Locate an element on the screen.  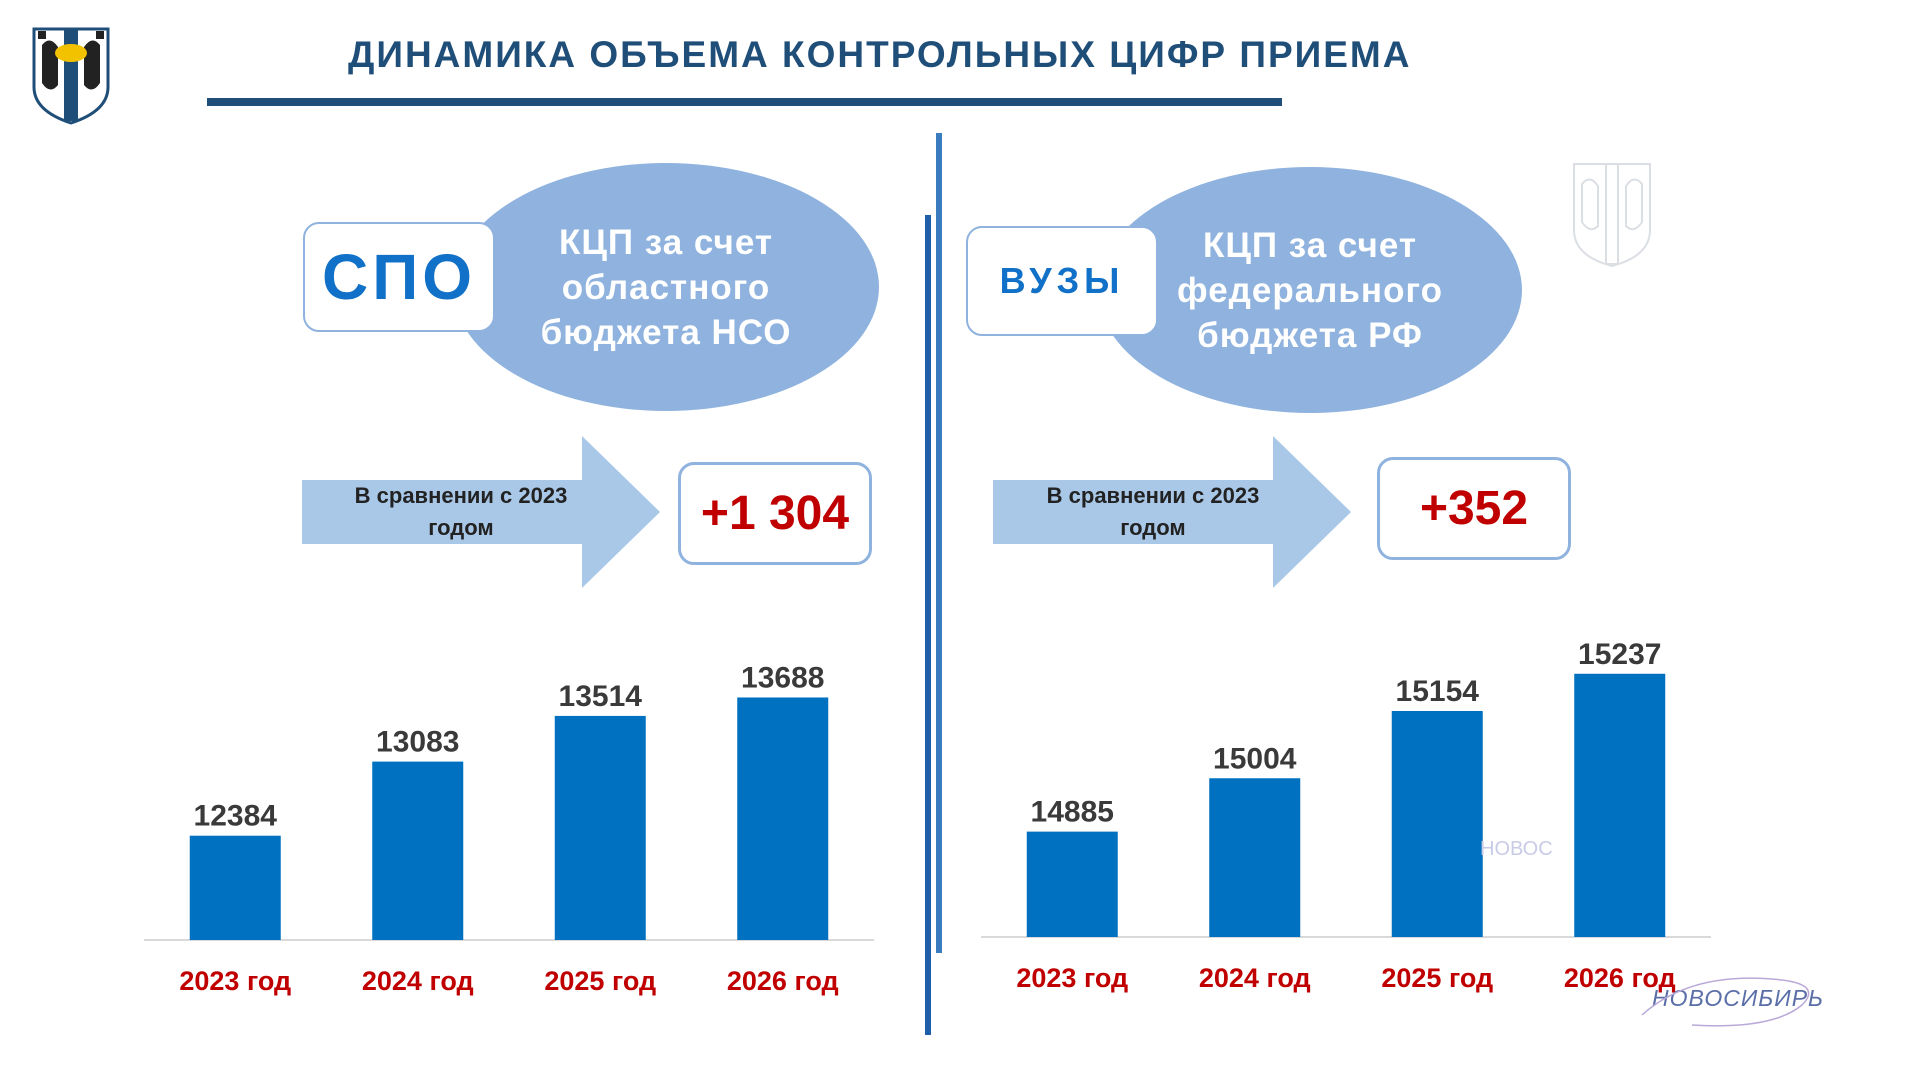
left-compare-arrow is located at coordinates (481, 512).